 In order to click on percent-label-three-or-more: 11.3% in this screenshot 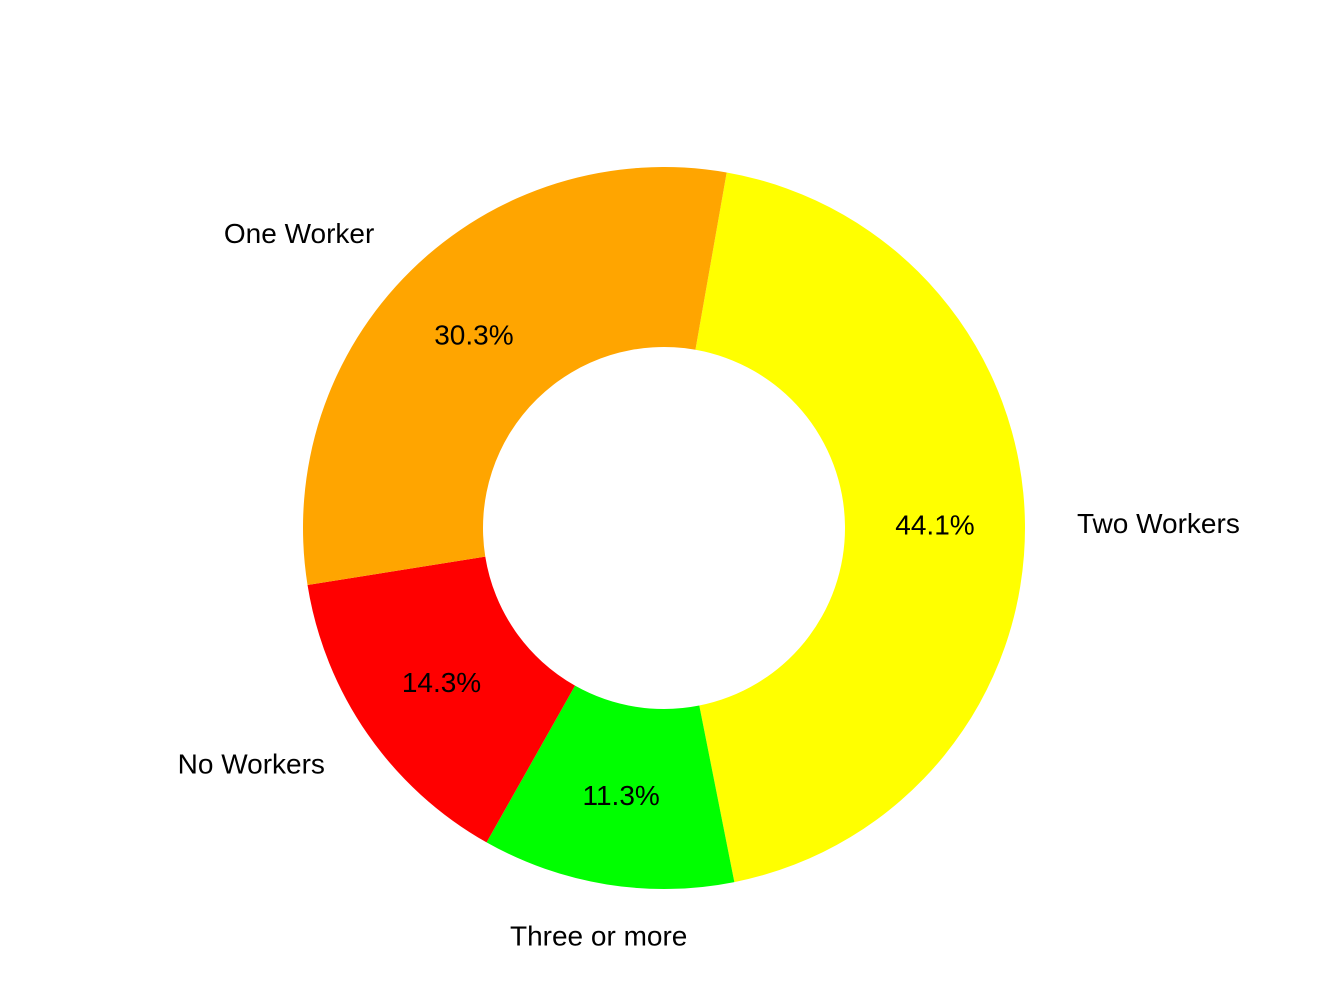, I will do `click(620, 795)`.